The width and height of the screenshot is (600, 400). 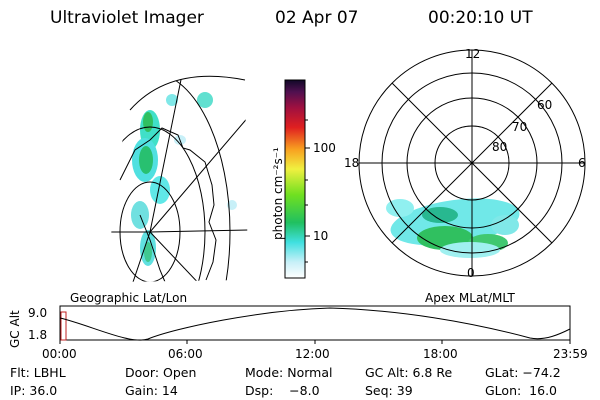 I want to click on lat-label-80: 80, so click(x=500, y=147).